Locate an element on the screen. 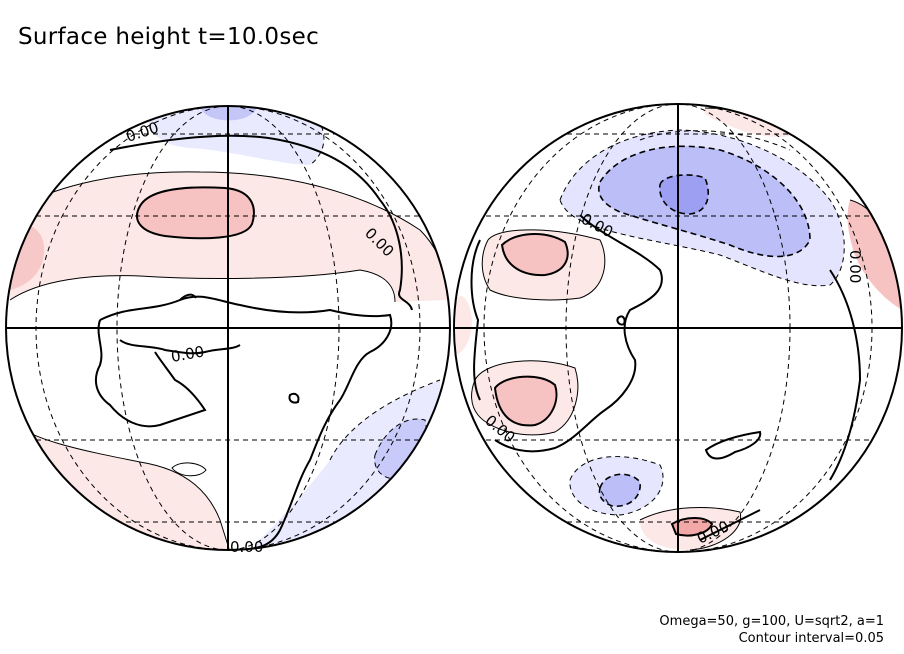 This screenshot has height=654, width=904. contour-interval-note: Contour interval=0.05 is located at coordinates (811, 638).